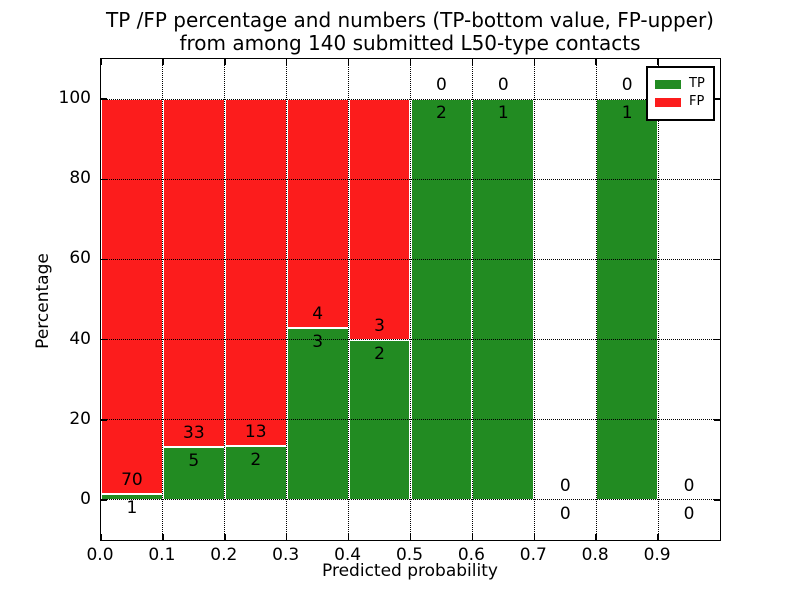  I want to click on x-tick-label: 0.8, so click(595, 555).